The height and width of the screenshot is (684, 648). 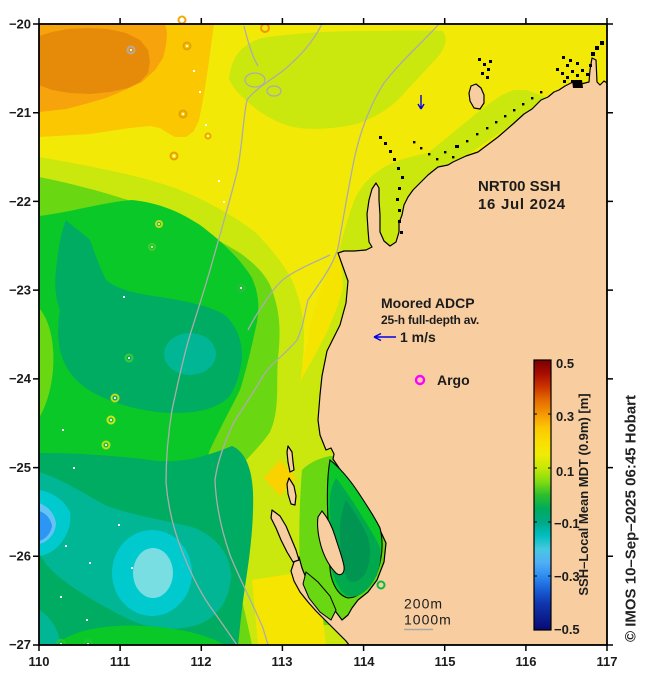 What do you see at coordinates (526, 661) in the screenshot?
I see `svg-text: 116` at bounding box center [526, 661].